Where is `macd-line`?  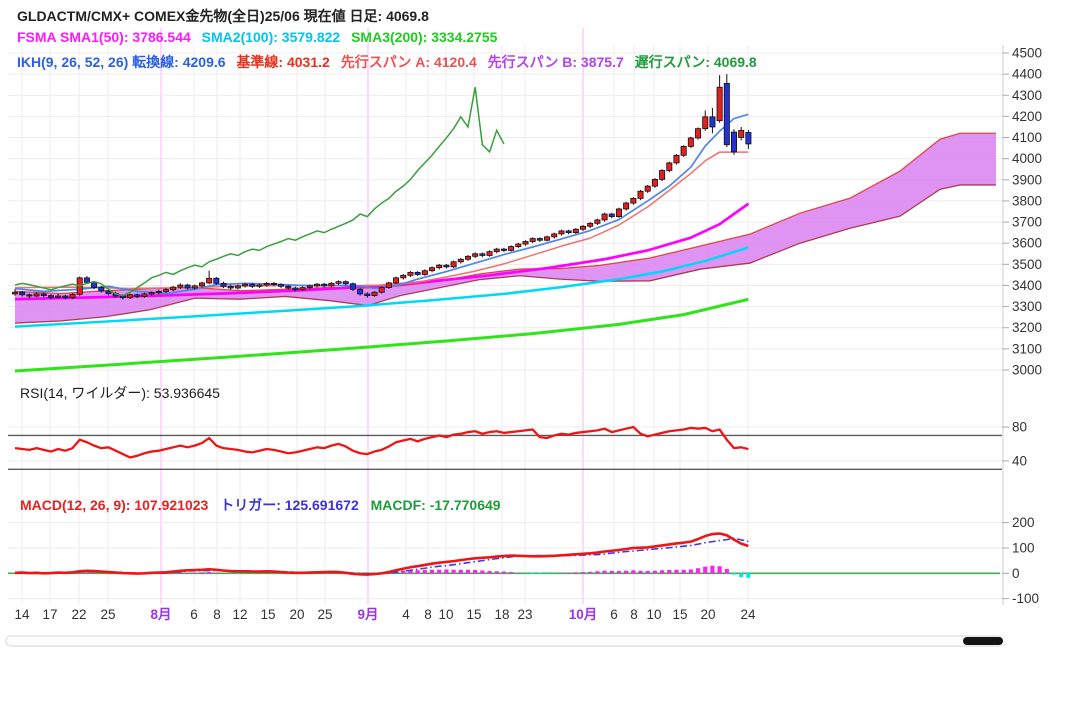 macd-line is located at coordinates (381, 554).